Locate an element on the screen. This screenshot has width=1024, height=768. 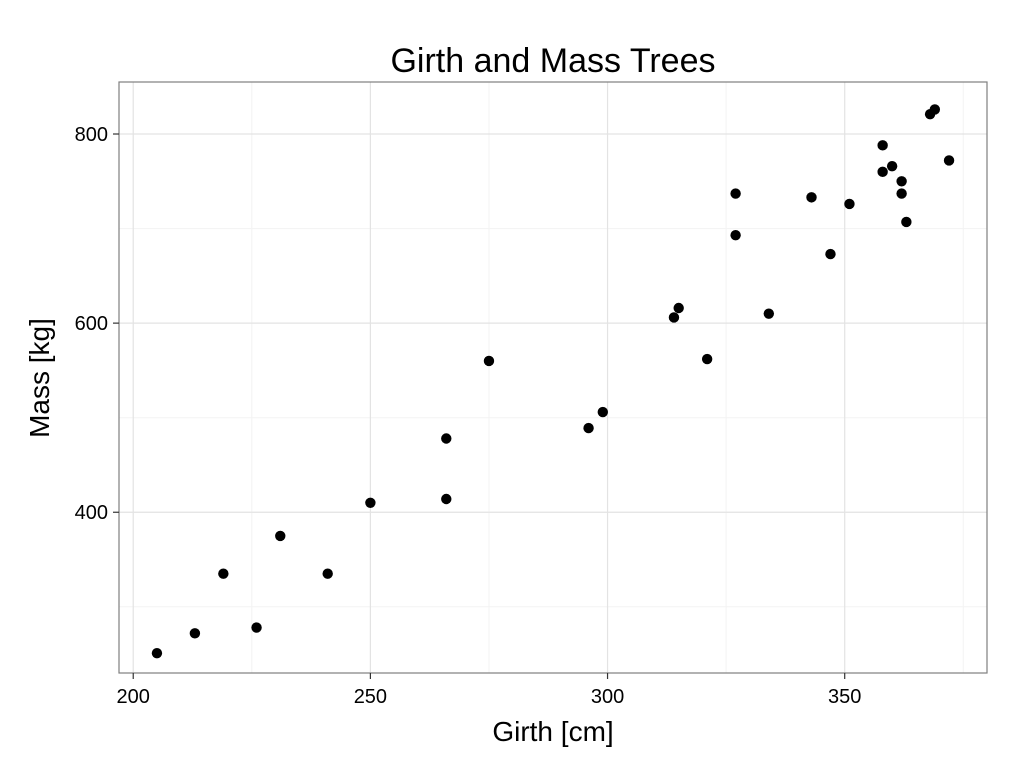
x-axis-title: Girth [cm] is located at coordinates (552, 731).